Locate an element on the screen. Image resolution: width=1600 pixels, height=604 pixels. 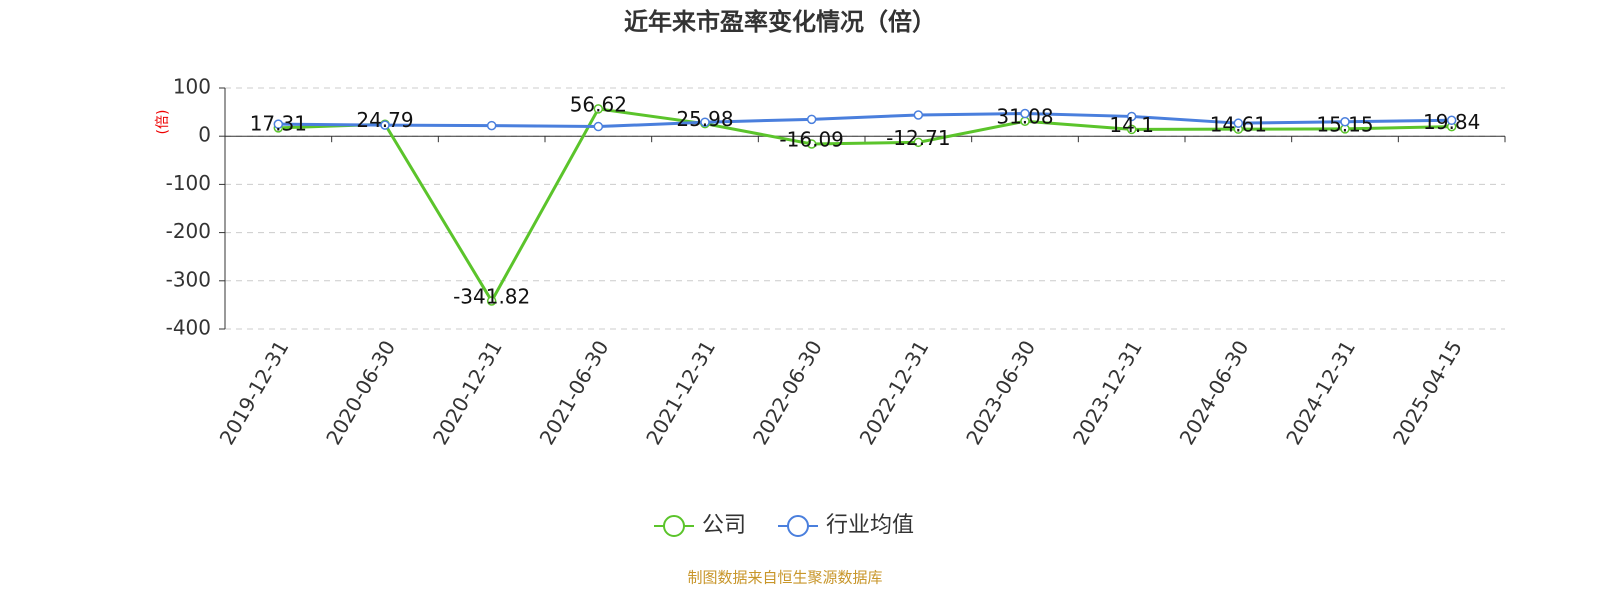
series-line is located at coordinates (865, 120).